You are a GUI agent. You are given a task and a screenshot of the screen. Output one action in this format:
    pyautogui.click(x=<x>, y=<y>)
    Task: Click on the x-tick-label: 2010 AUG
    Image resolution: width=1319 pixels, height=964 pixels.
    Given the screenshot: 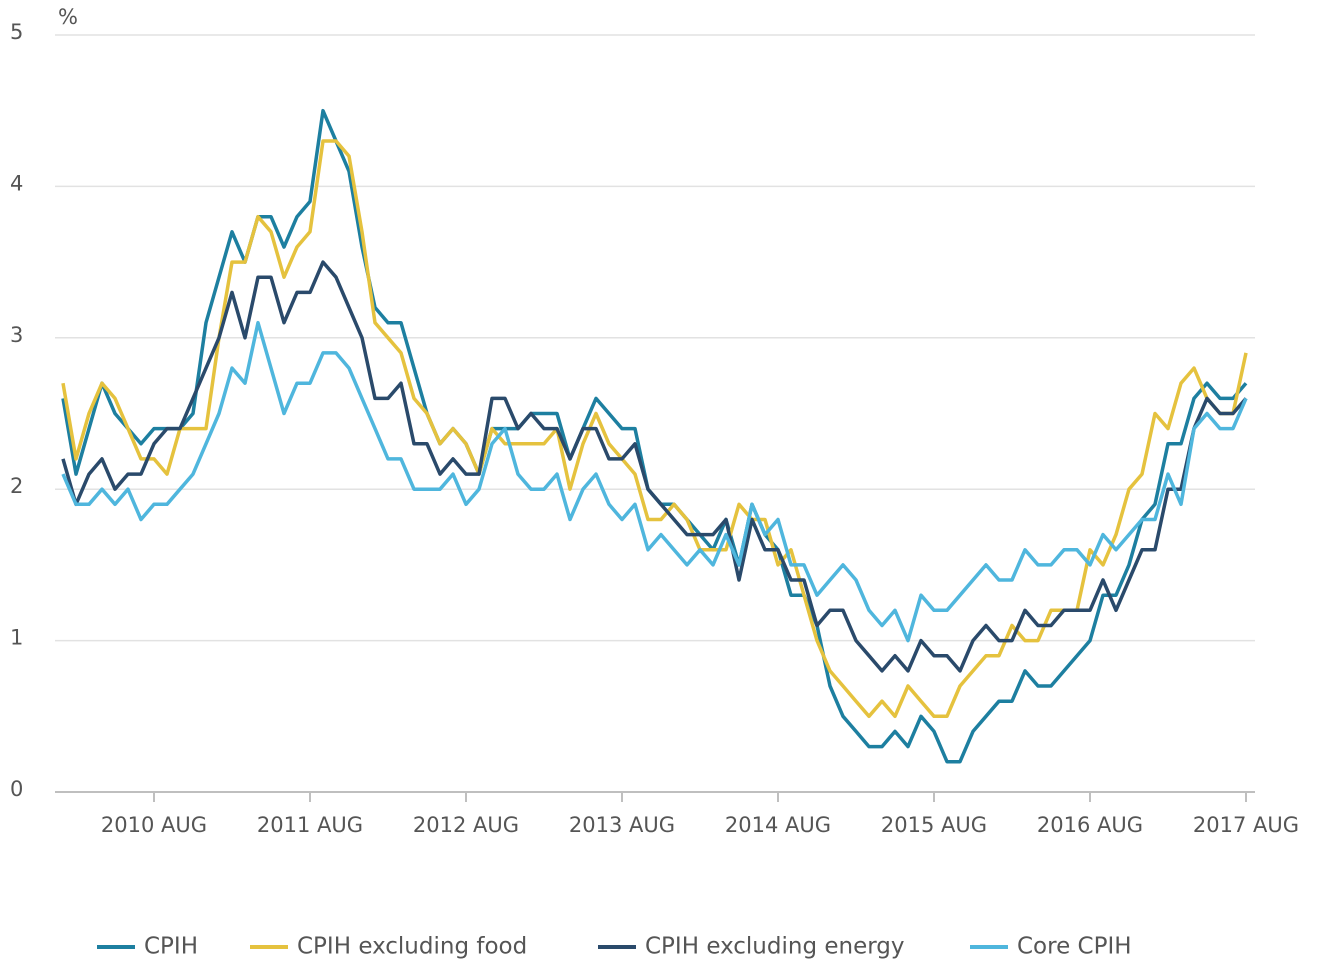 What is the action you would take?
    pyautogui.click(x=154, y=825)
    